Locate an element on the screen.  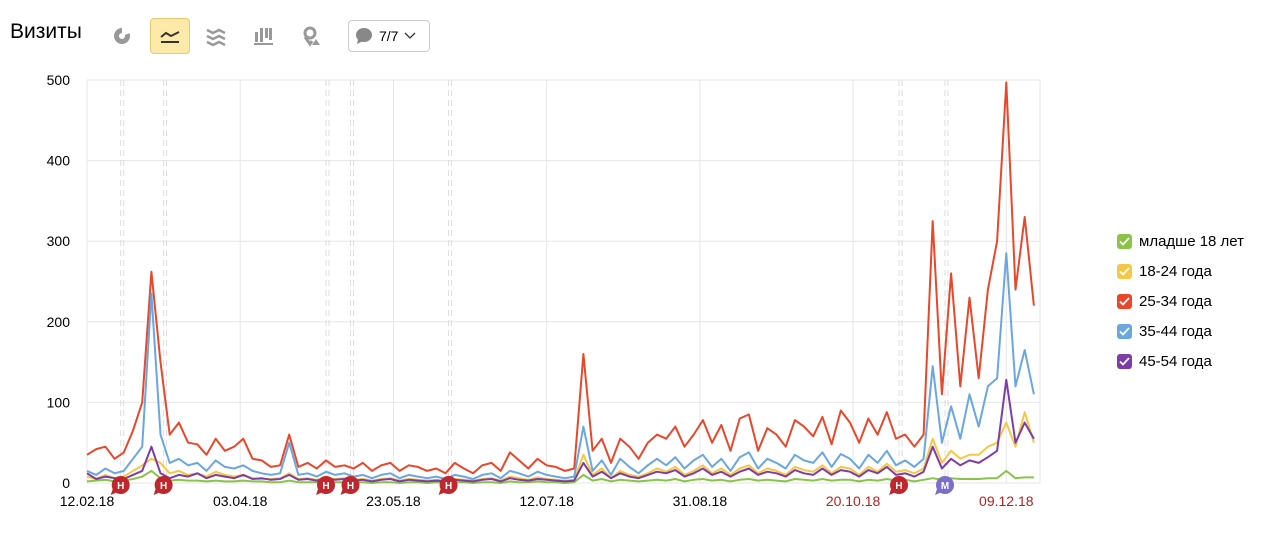
legend-label: 25-34 года is located at coordinates (1175, 301).